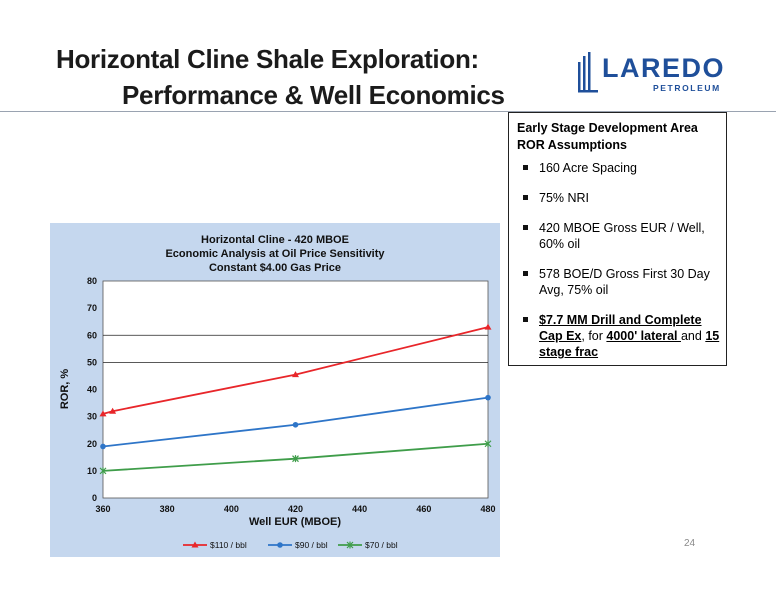 Image resolution: width=776 pixels, height=600 pixels. What do you see at coordinates (92, 444) in the screenshot?
I see `y-tick-label: 20` at bounding box center [92, 444].